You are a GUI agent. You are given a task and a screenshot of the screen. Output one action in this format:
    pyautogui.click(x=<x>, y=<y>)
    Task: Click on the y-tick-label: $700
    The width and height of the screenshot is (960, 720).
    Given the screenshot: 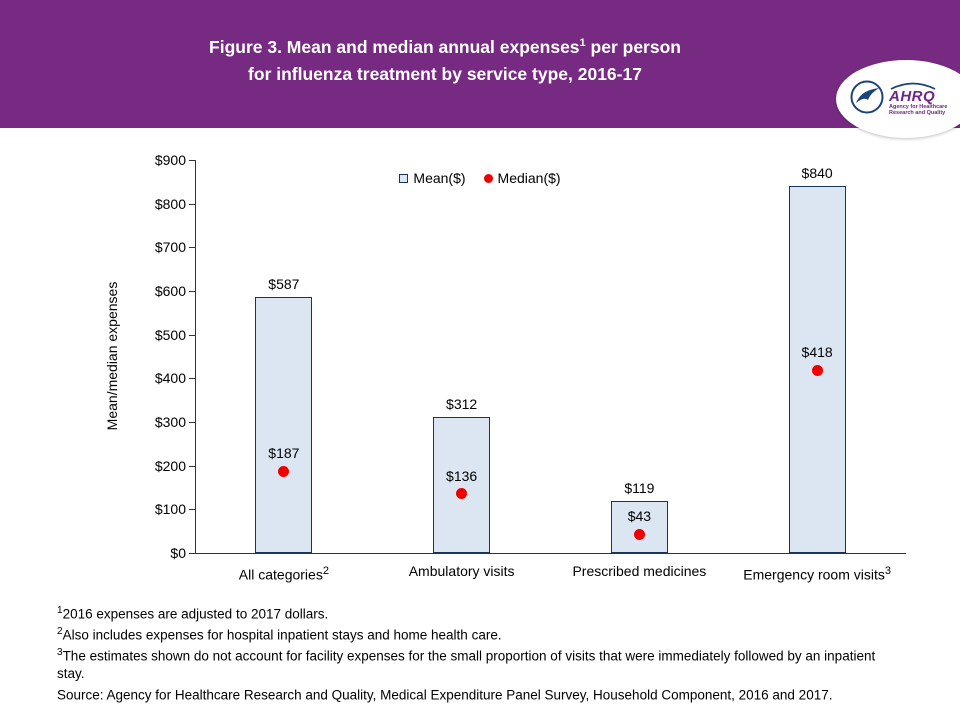 What is the action you would take?
    pyautogui.click(x=170, y=247)
    